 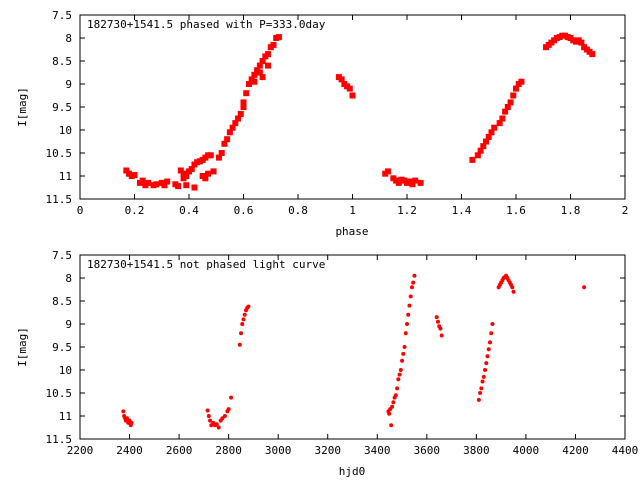 I want to click on x-tick-label: 1.4, so click(x=462, y=210).